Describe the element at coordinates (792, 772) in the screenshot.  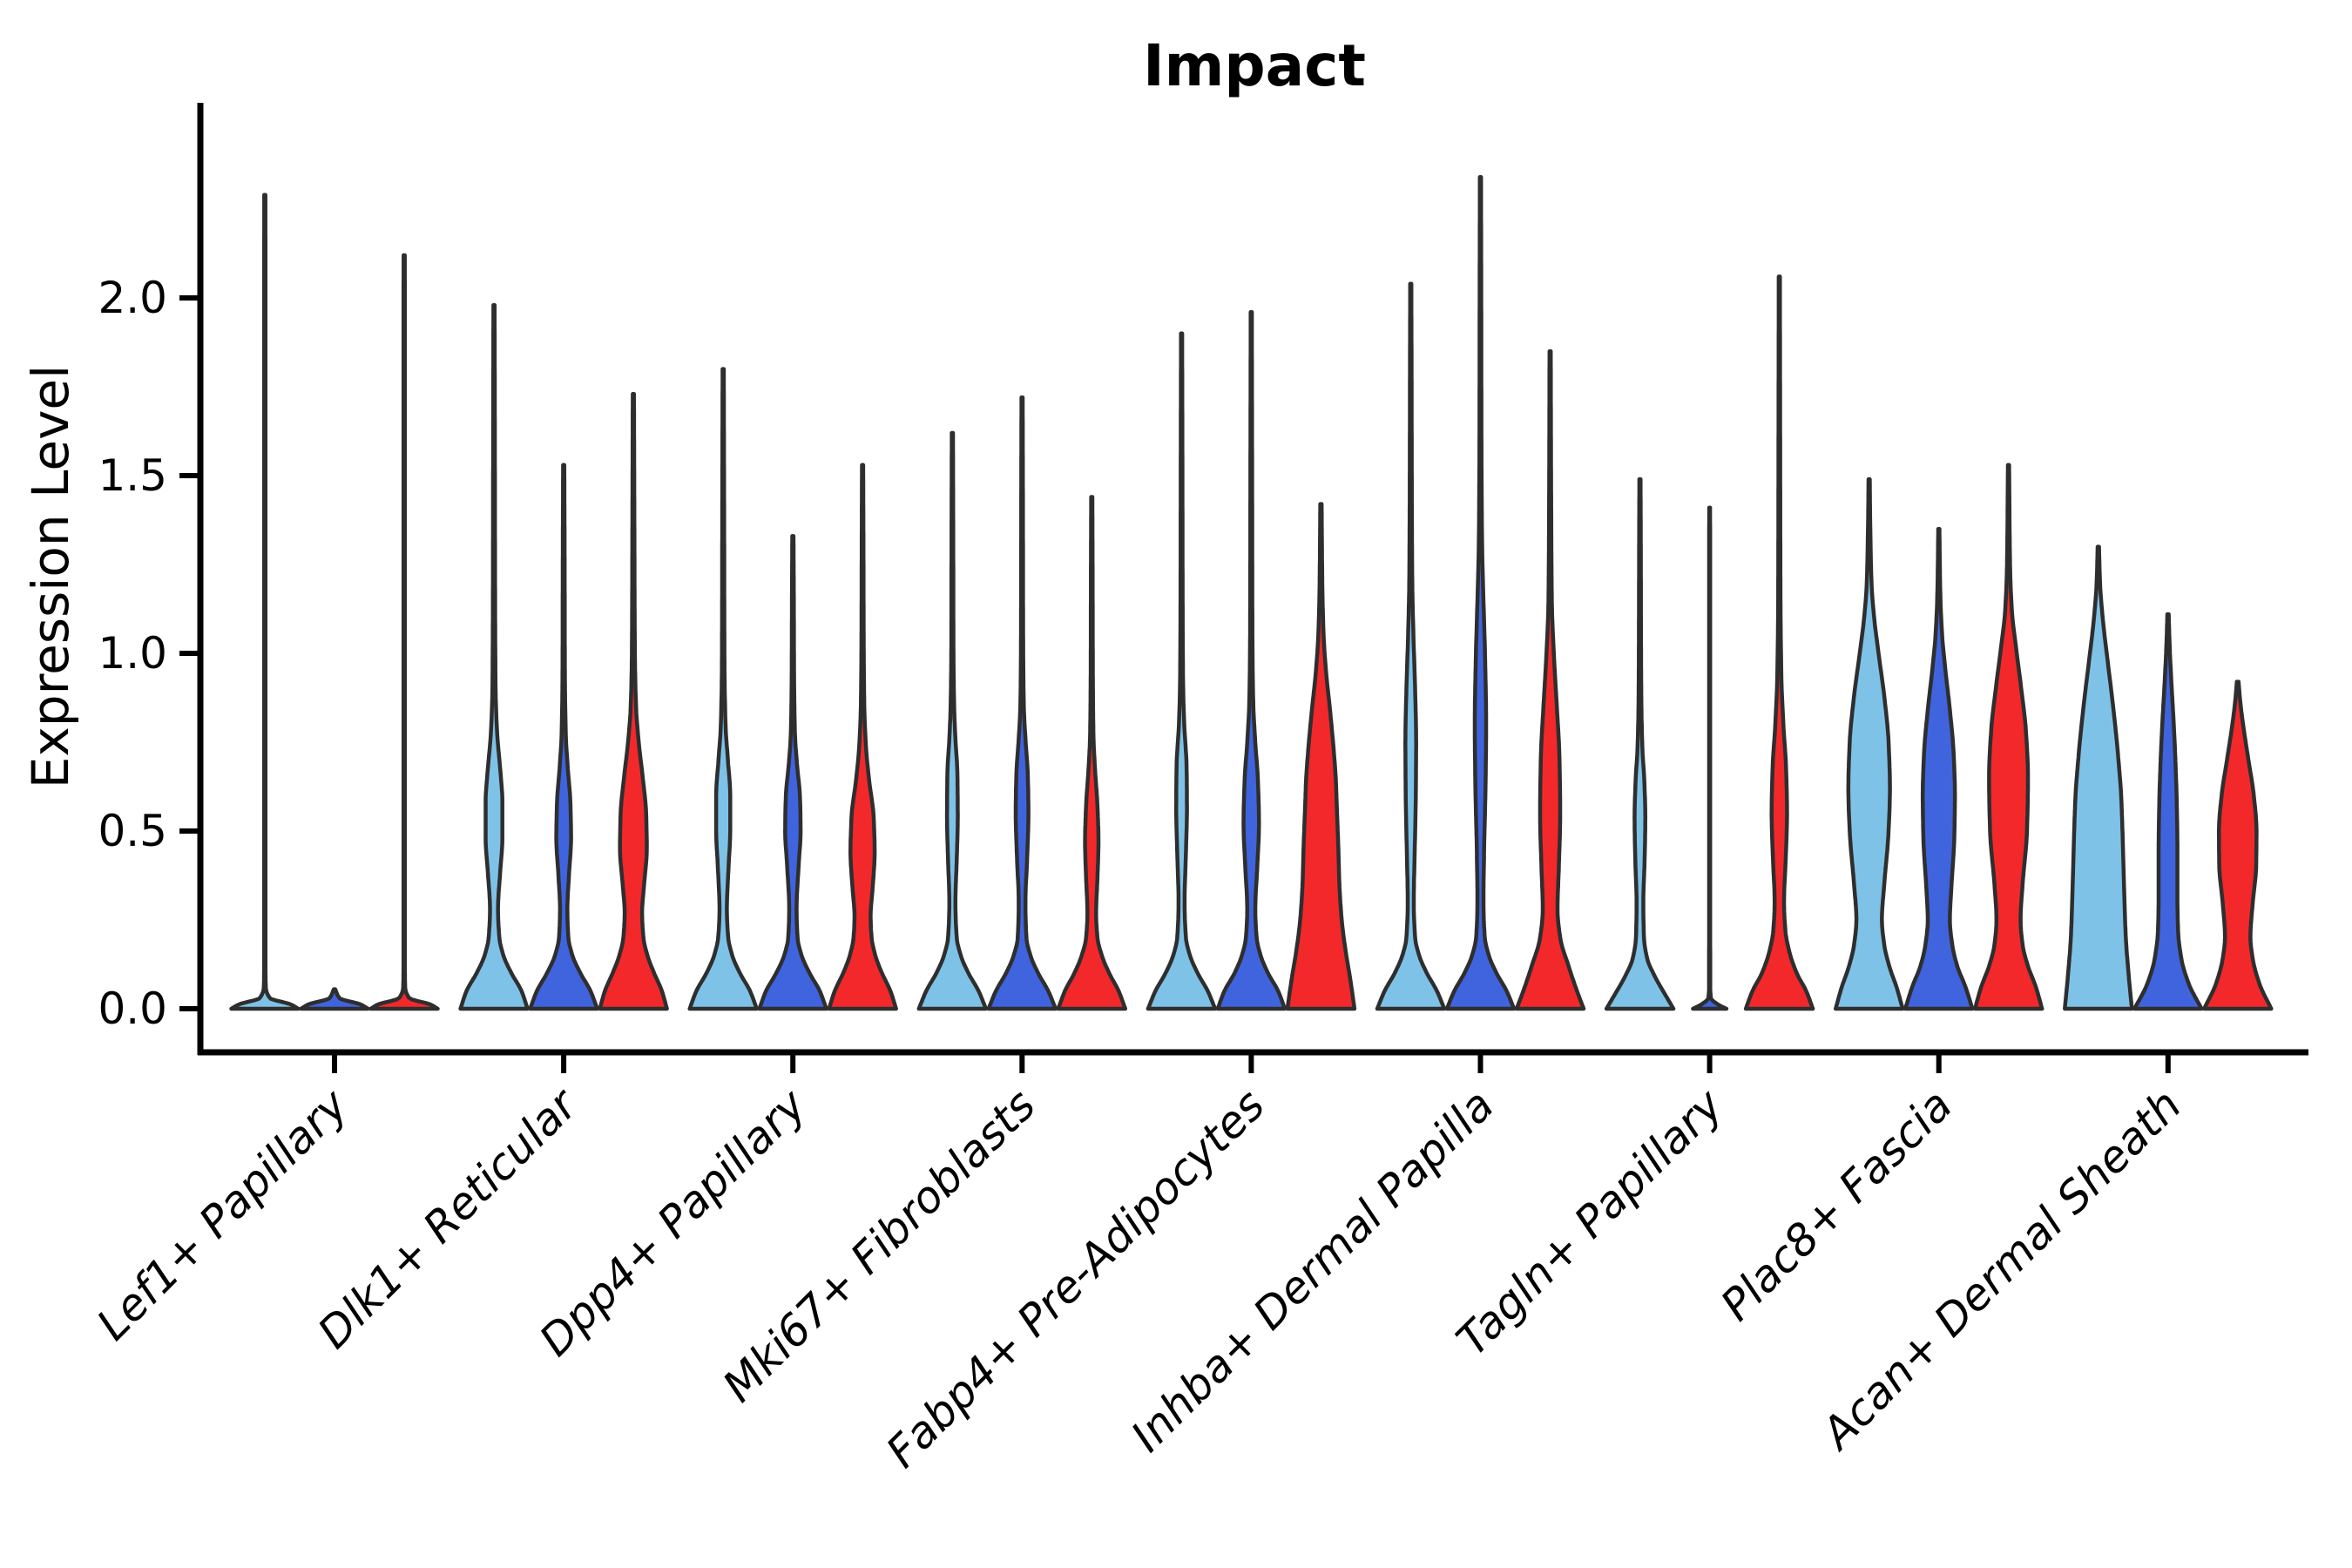
I see `violin-3-royalblue` at that location.